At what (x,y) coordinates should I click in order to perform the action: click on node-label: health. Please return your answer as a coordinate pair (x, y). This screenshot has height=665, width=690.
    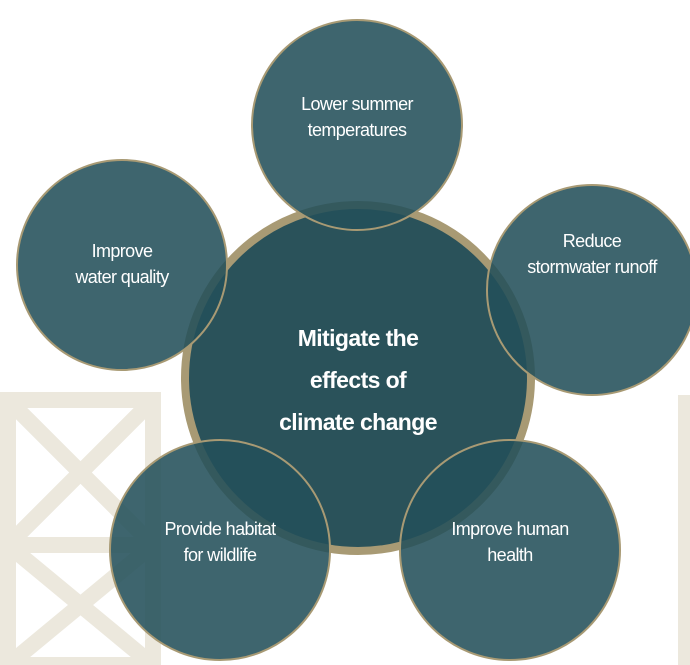
    Looking at the image, I should click on (509, 555).